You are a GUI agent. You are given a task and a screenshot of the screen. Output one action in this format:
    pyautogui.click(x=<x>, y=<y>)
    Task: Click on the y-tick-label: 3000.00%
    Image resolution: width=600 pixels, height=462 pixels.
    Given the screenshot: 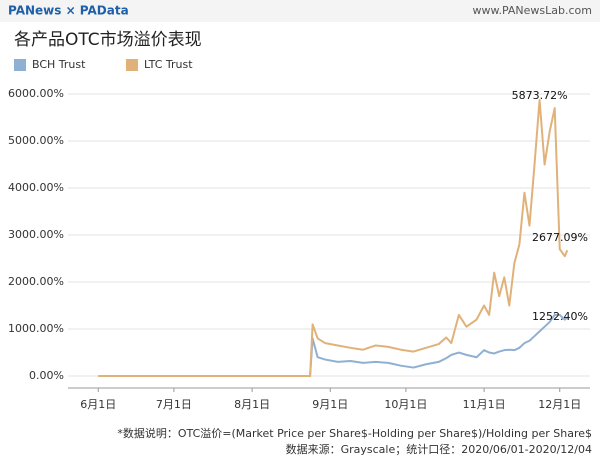 What is the action you would take?
    pyautogui.click(x=36, y=234)
    